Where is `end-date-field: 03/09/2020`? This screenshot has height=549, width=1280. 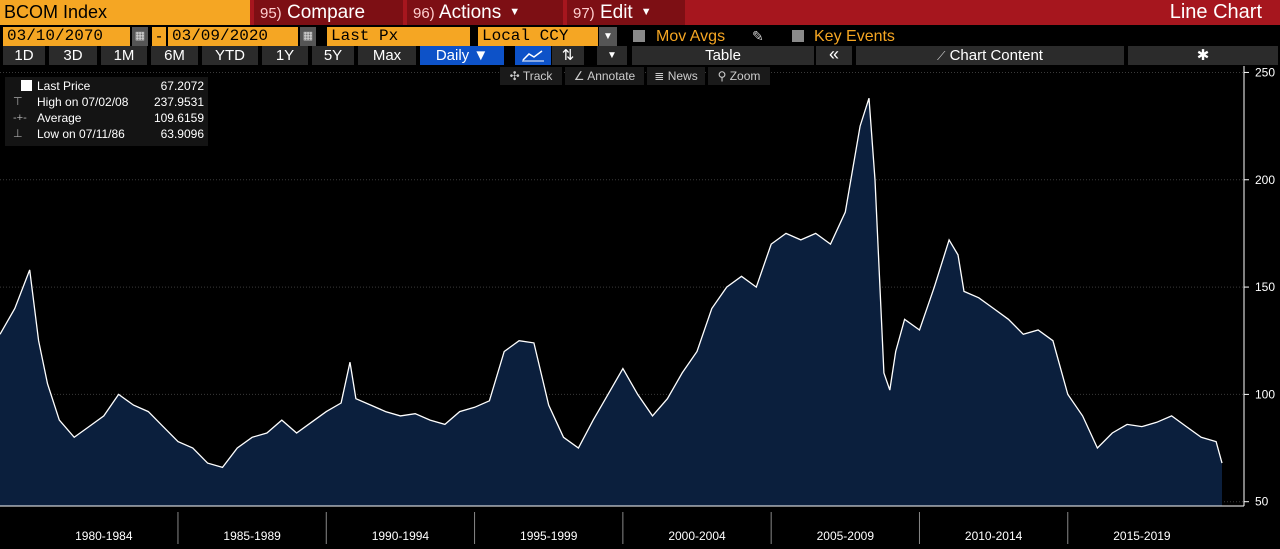
end-date-field: 03/09/2020 is located at coordinates (233, 36).